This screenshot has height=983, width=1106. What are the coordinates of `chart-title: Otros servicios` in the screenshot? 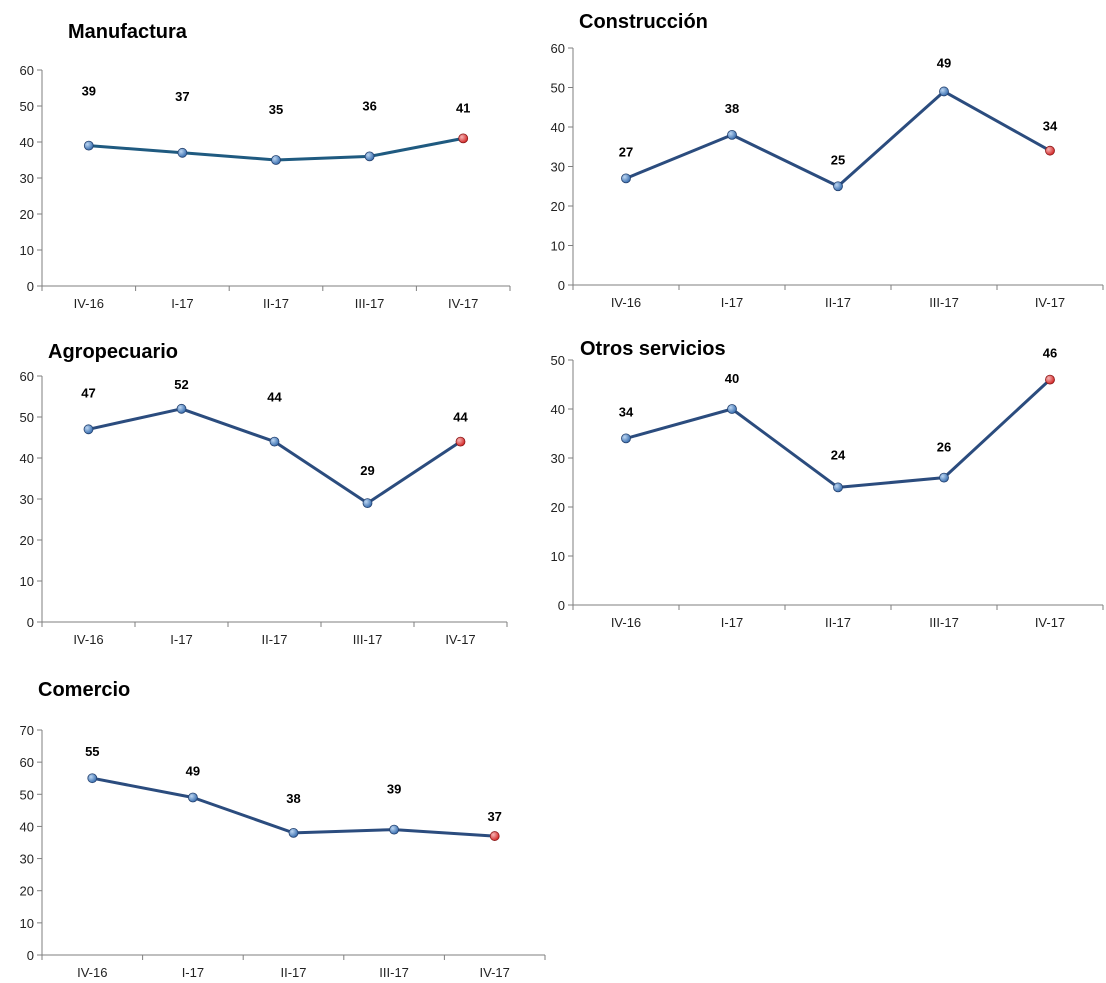 It's located at (653, 349).